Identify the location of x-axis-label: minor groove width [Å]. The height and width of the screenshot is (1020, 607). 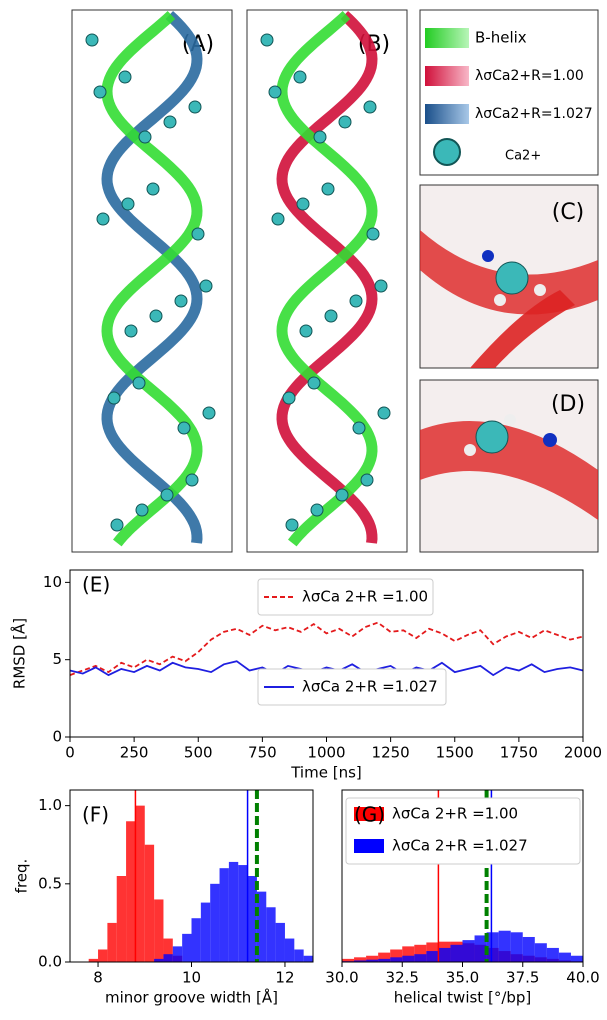
(191, 997).